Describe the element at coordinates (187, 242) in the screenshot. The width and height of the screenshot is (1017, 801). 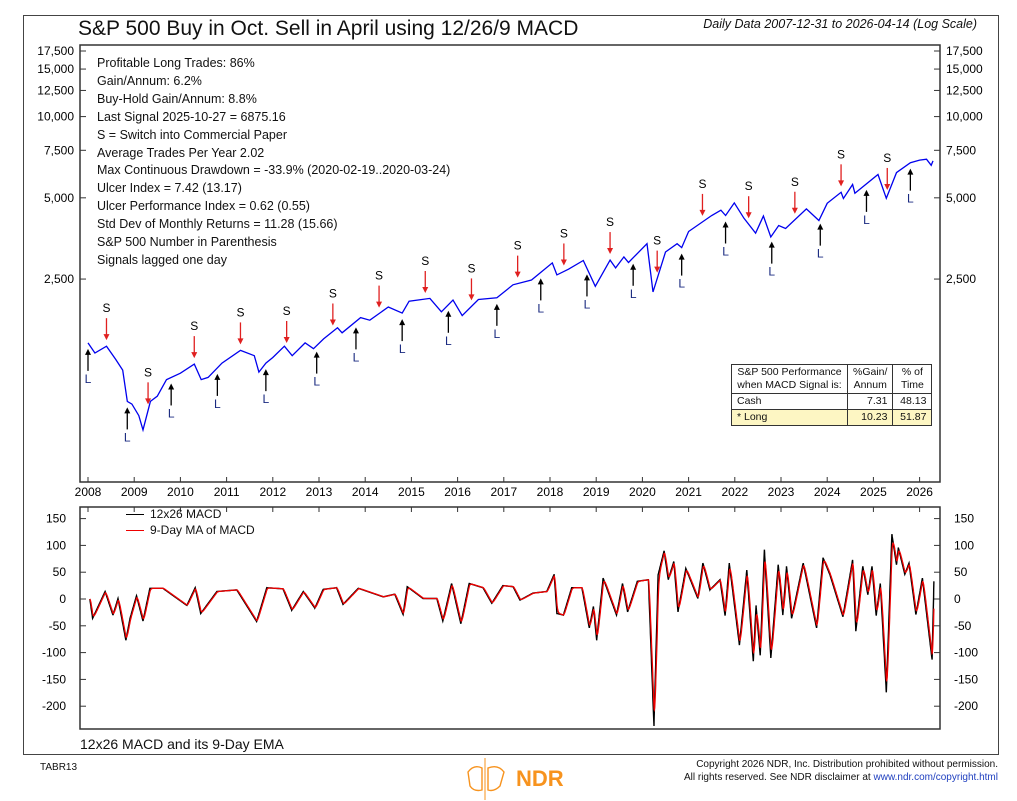
I see `stat-line: S&P 500 Number in Parenthesis` at that location.